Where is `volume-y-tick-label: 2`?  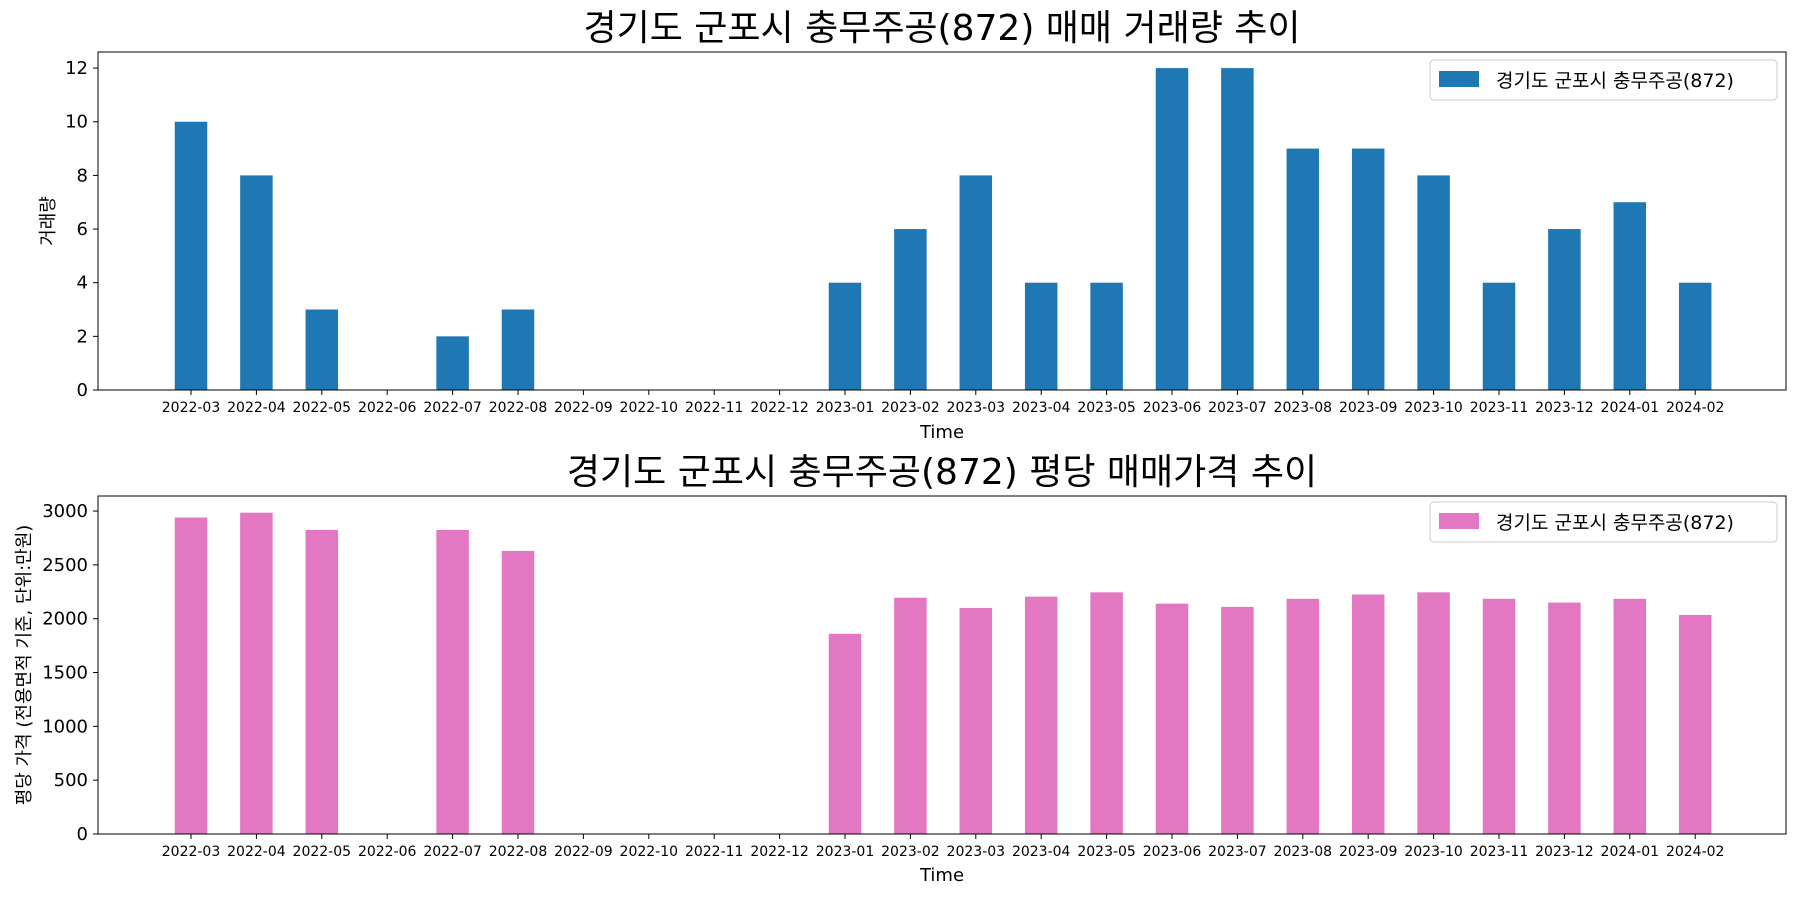
volume-y-tick-label: 2 is located at coordinates (82, 336).